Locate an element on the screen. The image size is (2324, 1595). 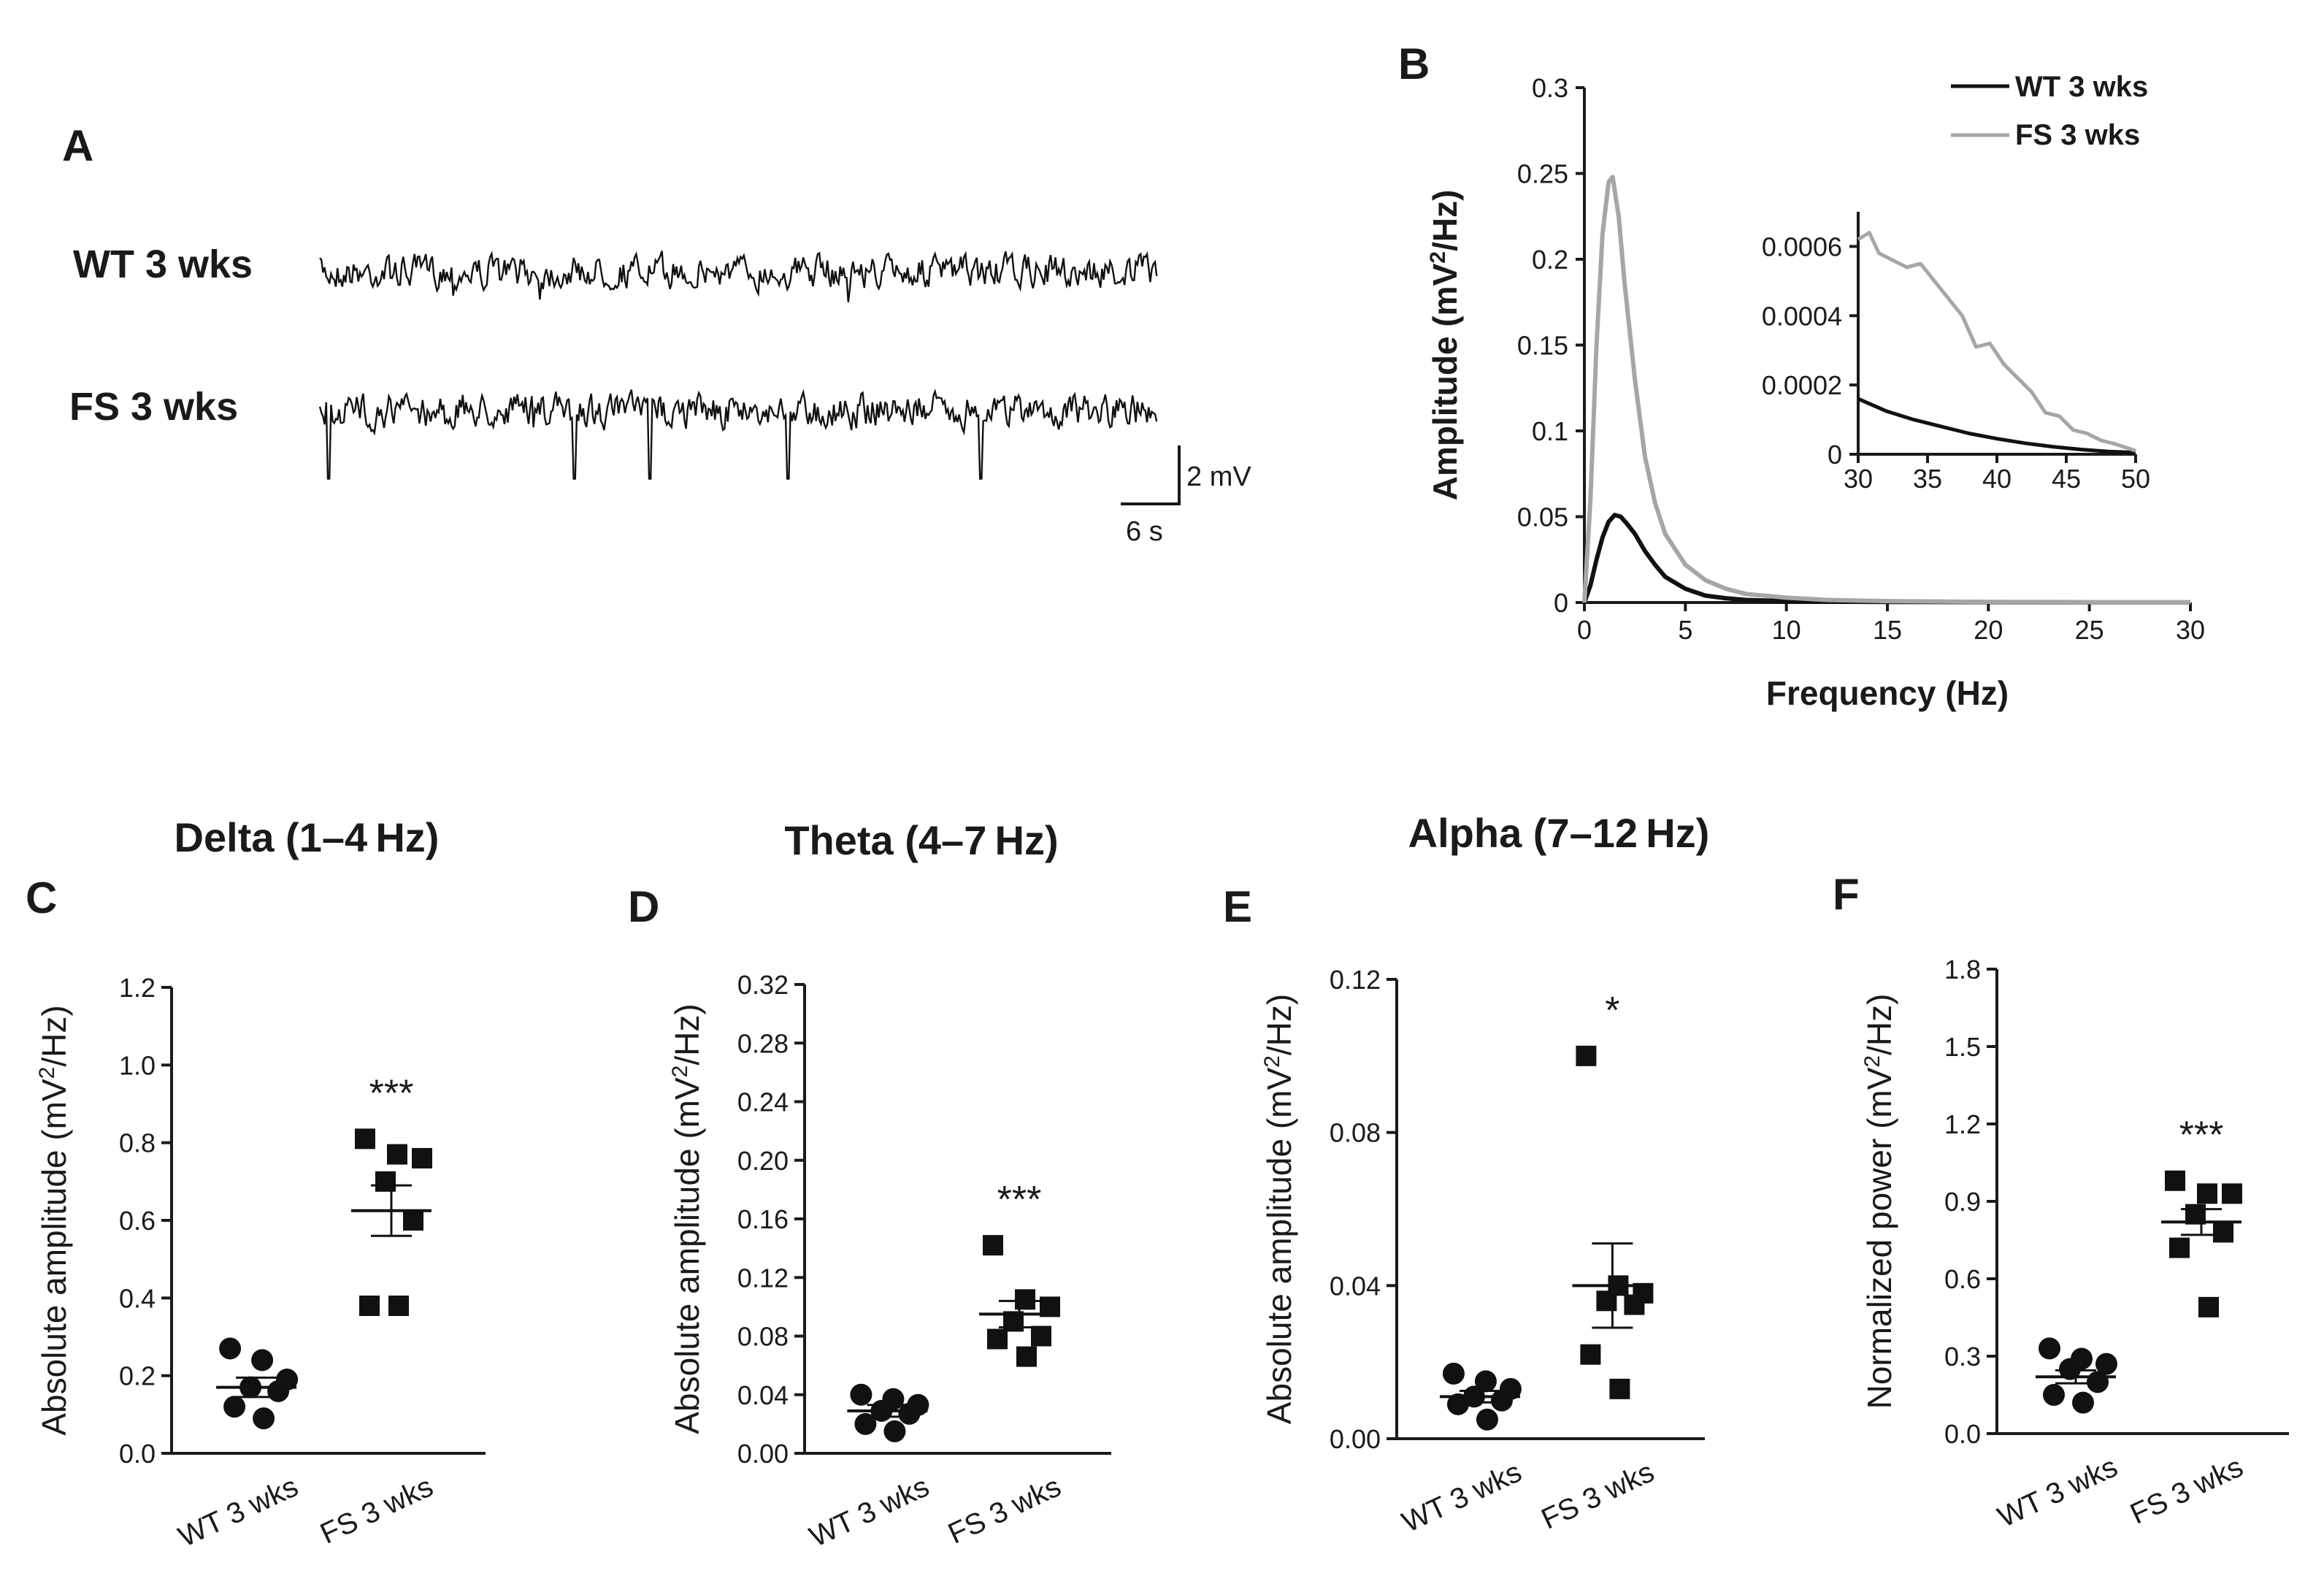
y-tick-label: 1.0 is located at coordinates (137, 1065).